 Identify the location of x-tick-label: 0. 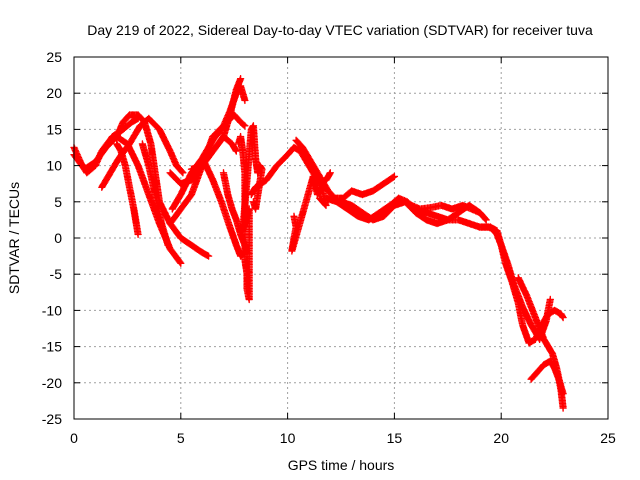
(74, 438).